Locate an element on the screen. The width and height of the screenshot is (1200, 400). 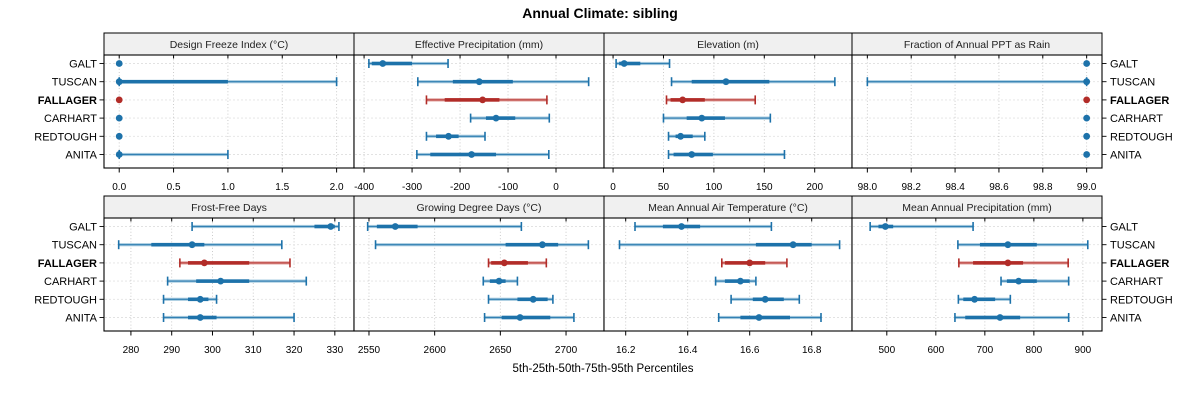
axis-tick-label: 0.0 is located at coordinates (119, 187).